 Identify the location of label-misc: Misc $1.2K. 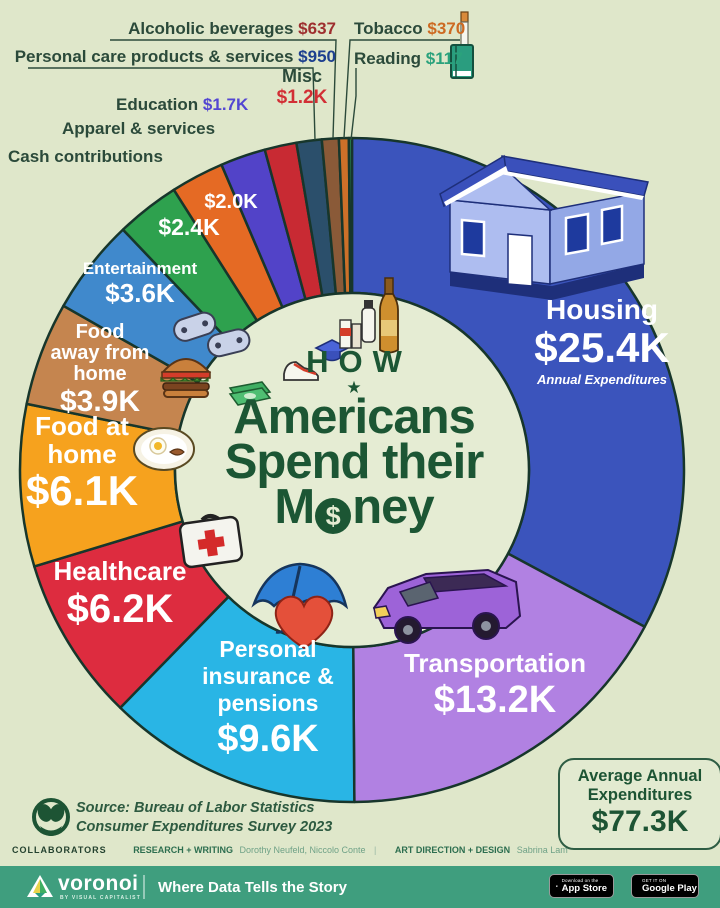
(302, 87).